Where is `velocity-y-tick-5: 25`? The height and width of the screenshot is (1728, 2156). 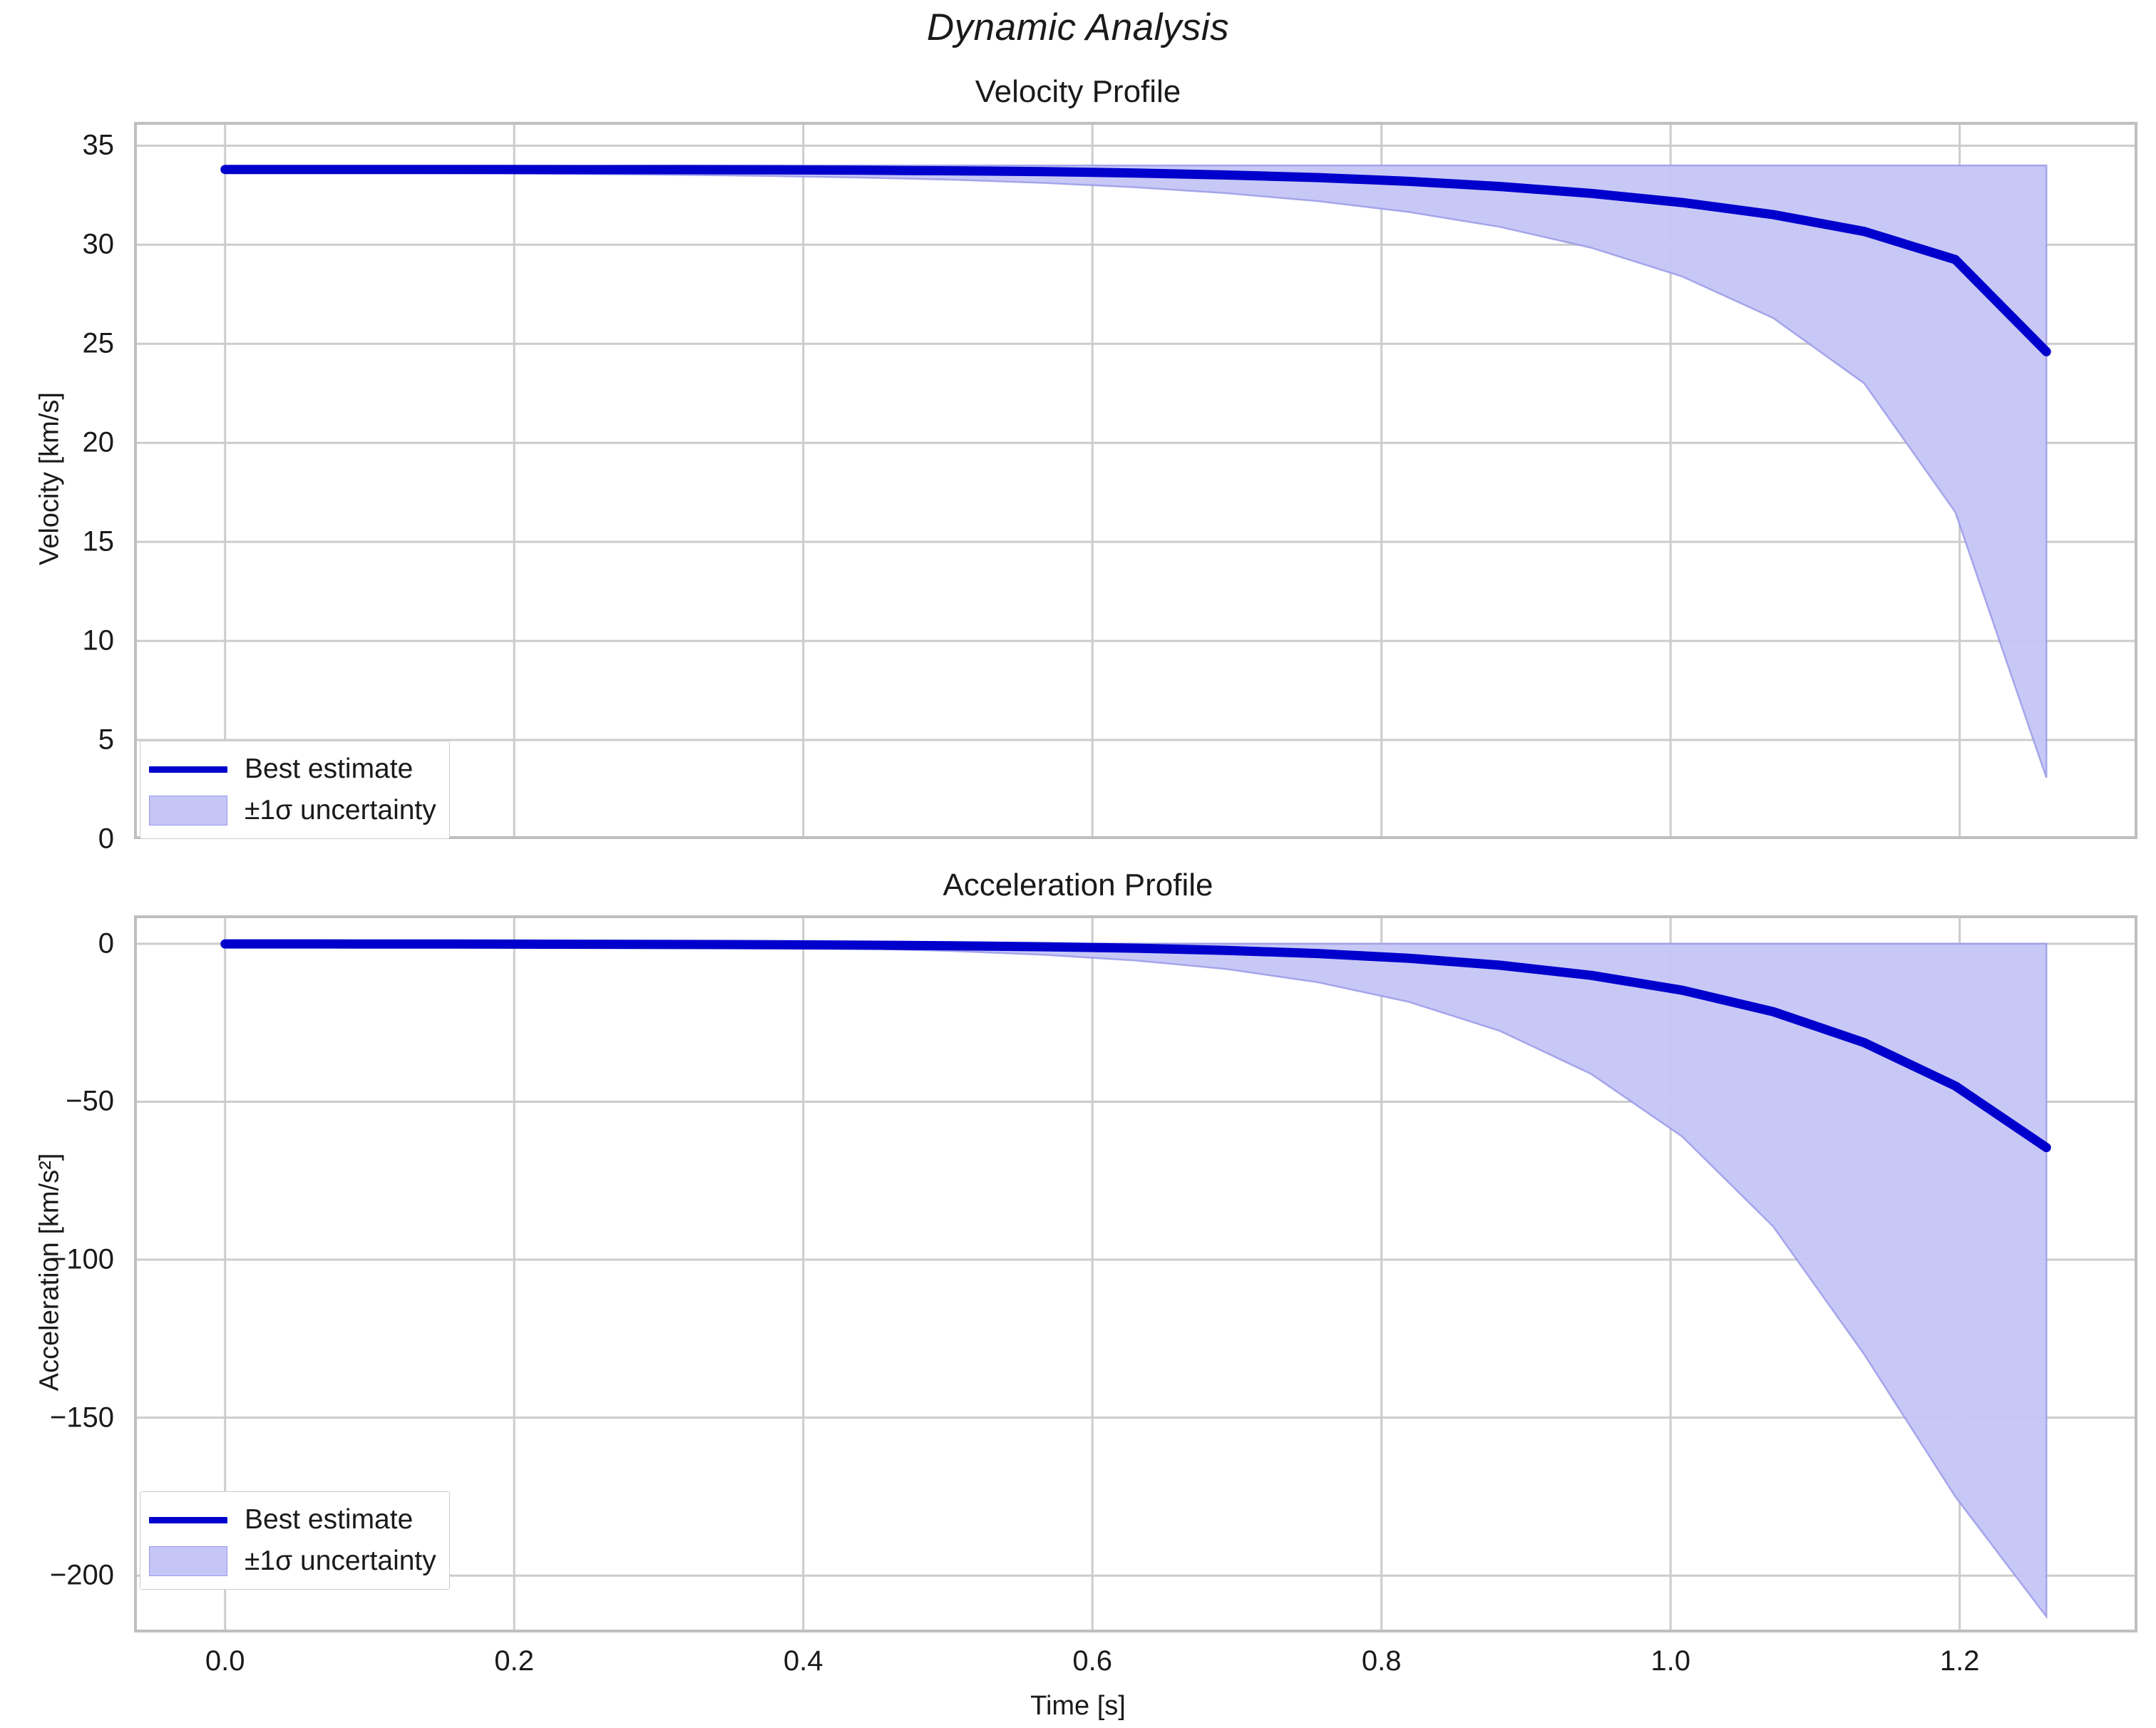 velocity-y-tick-5: 25 is located at coordinates (98, 343).